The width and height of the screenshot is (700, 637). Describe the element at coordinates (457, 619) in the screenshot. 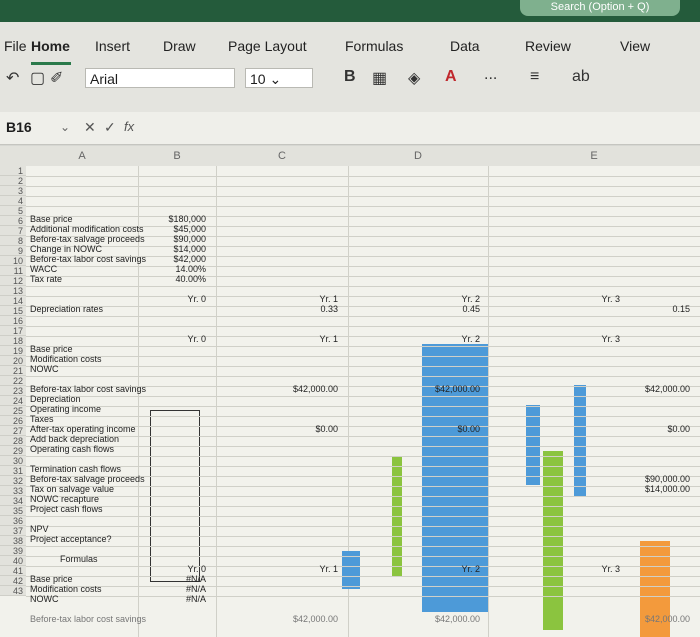

I see `value-r43-d: $42,000.00` at that location.